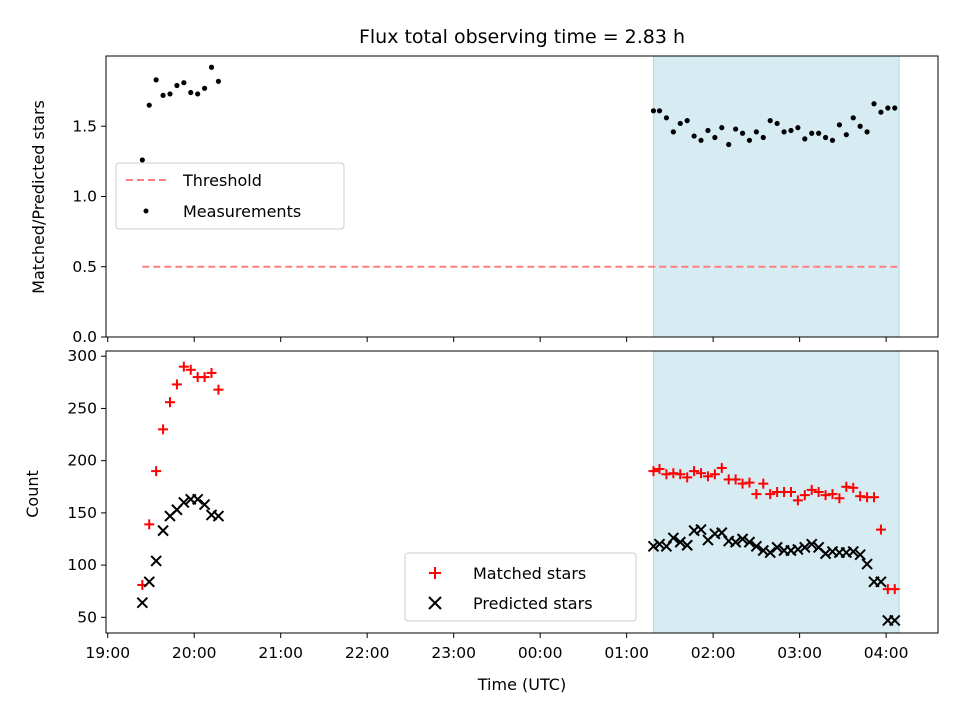  Describe the element at coordinates (280, 653) in the screenshot. I see `x-tick-label: 21:00` at that location.